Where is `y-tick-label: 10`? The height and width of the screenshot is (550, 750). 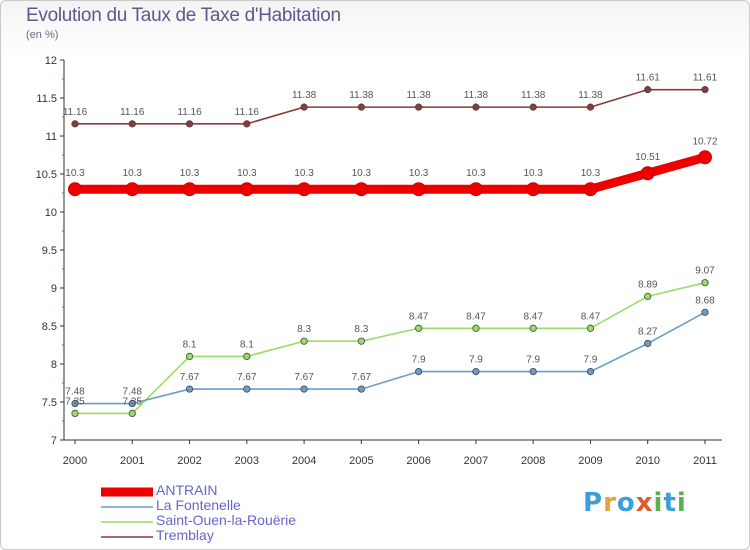 y-tick-label: 10 is located at coordinates (51, 213).